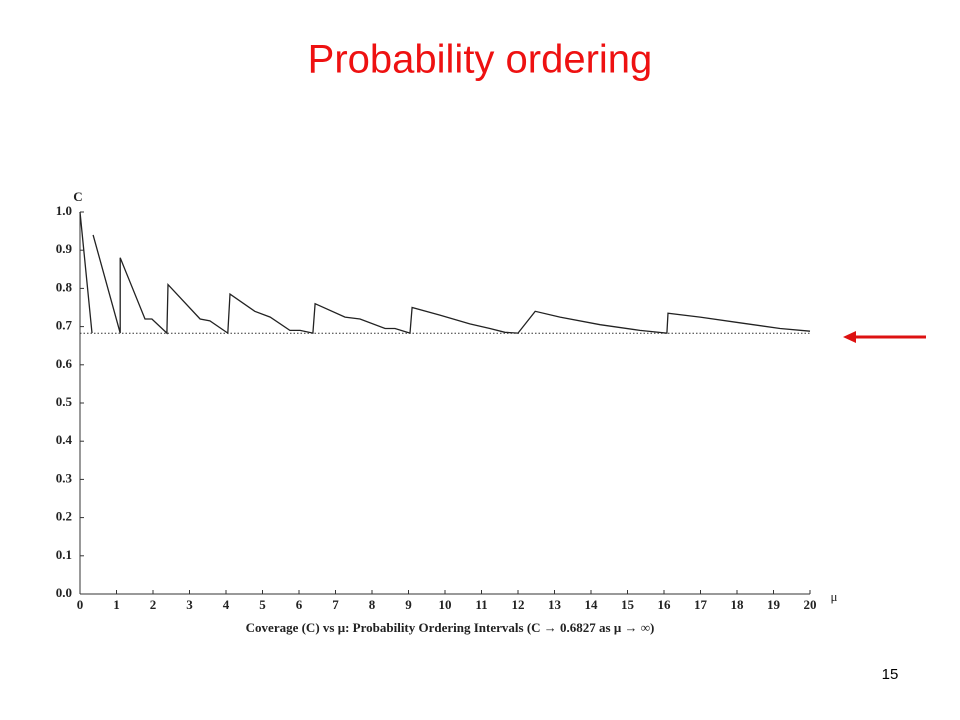  Describe the element at coordinates (64, 554) in the screenshot. I see `y-tick-label: 0.1` at that location.